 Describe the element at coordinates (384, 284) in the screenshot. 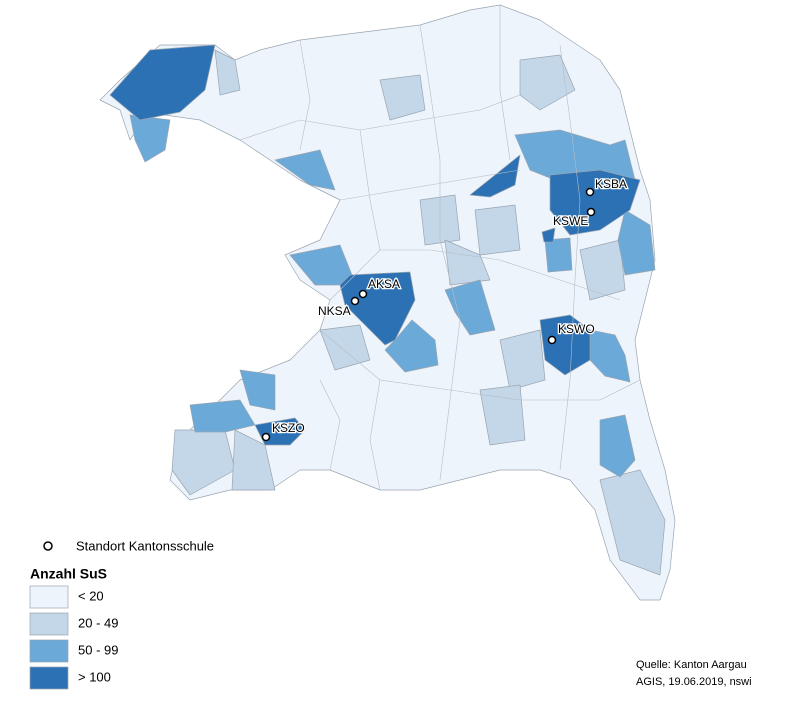

I see `school-label: AKSA` at that location.